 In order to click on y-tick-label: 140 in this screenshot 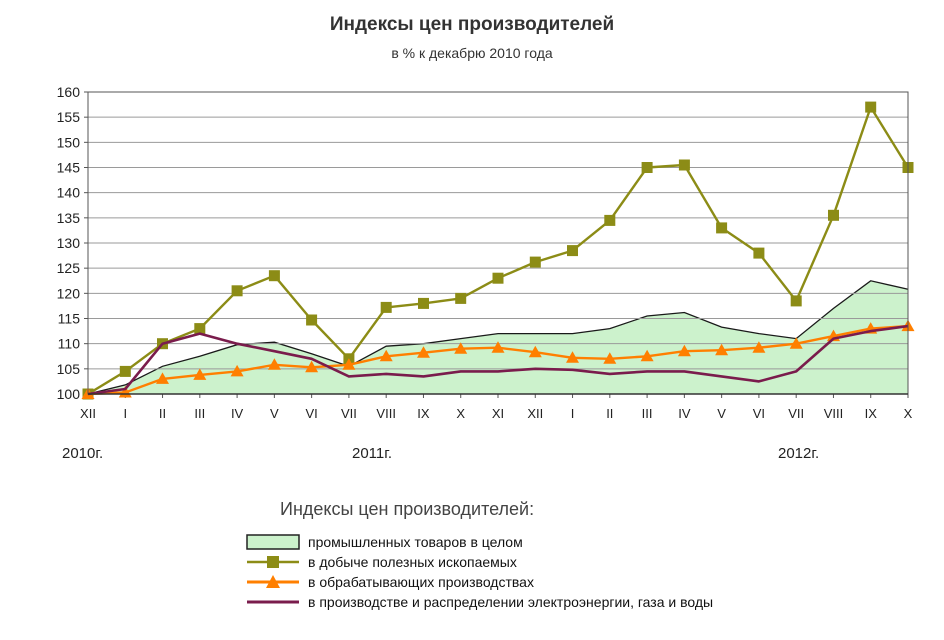, I will do `click(69, 193)`.